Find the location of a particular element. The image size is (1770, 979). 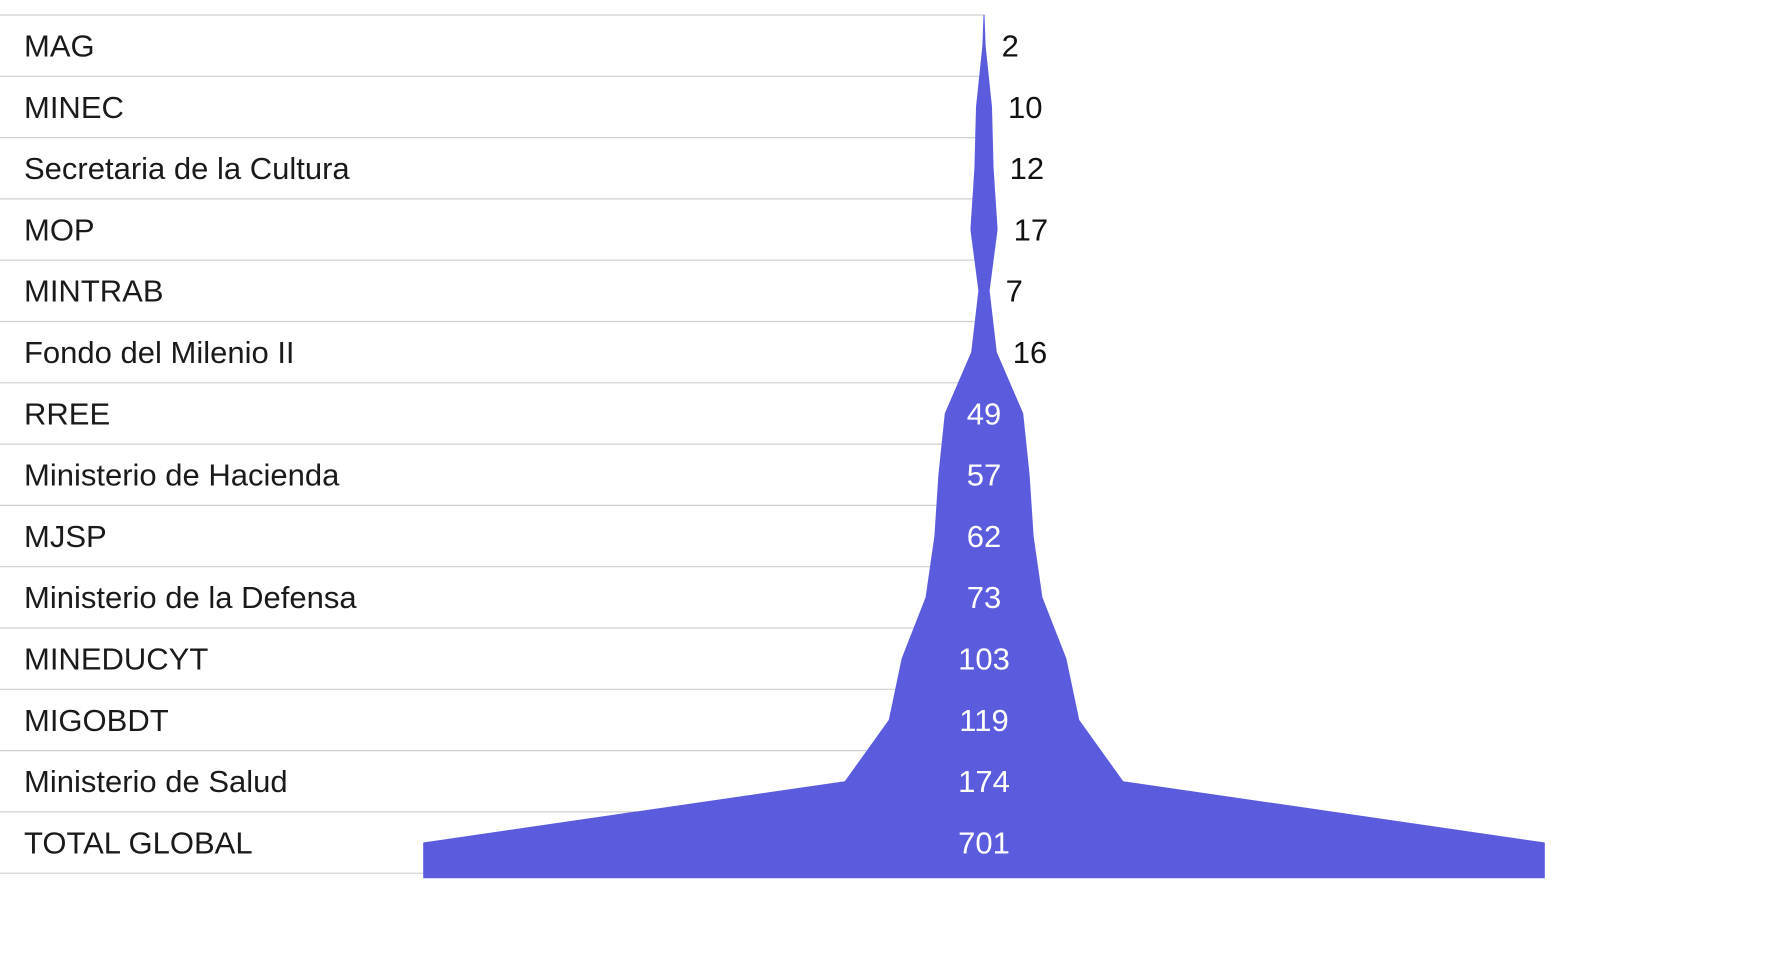

row-label: Ministerio de la Defensa is located at coordinates (190, 597).